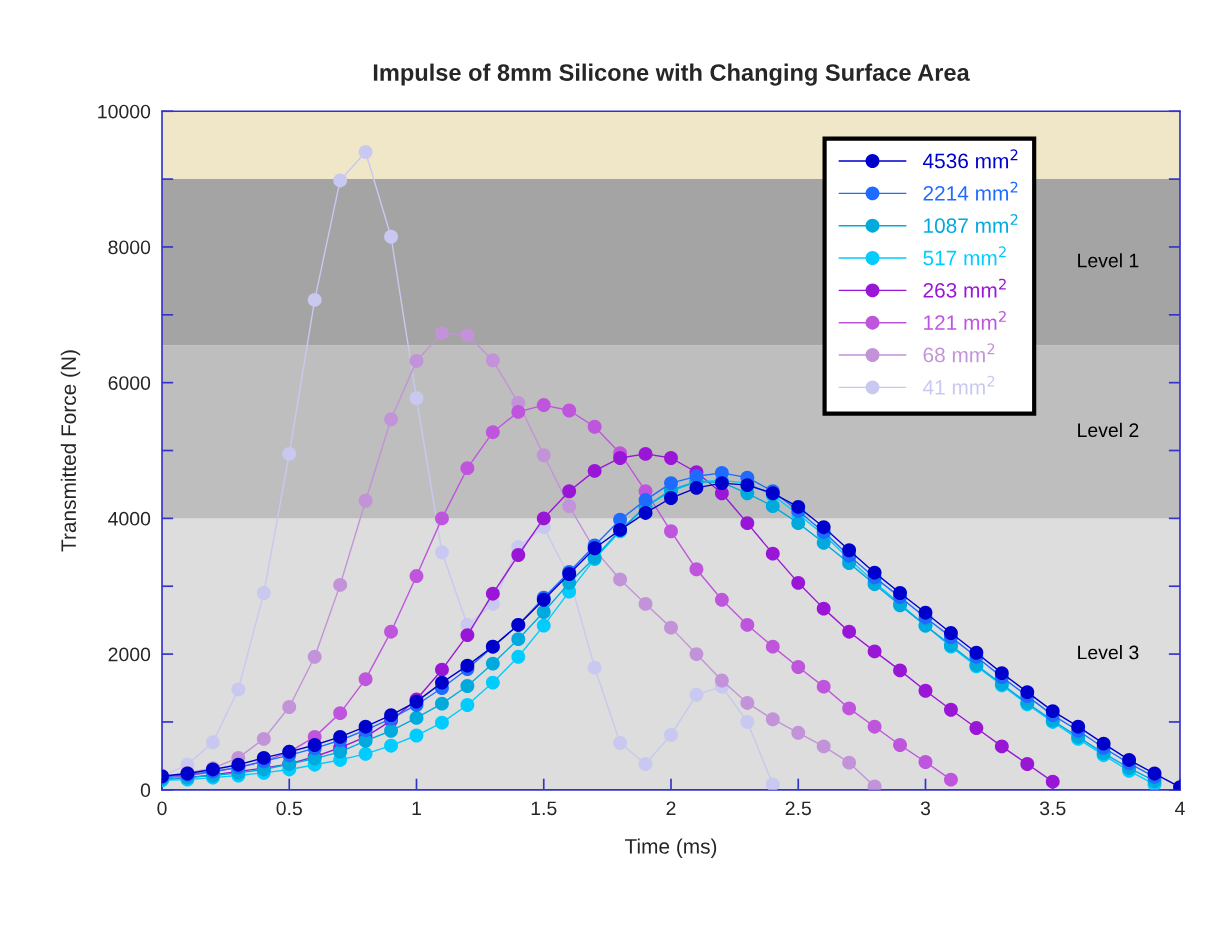  I want to click on legend-label: 263 mm$^{2}$, so click(964, 288).